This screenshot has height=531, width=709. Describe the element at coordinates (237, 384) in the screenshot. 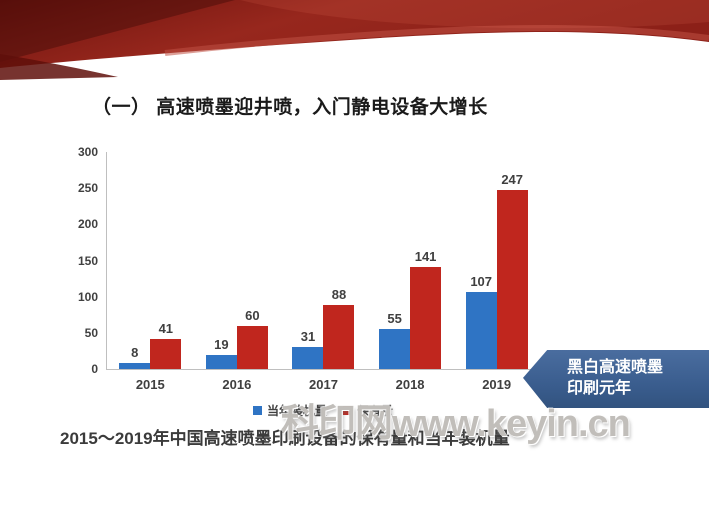

I see `x-axis-label: 2016` at that location.